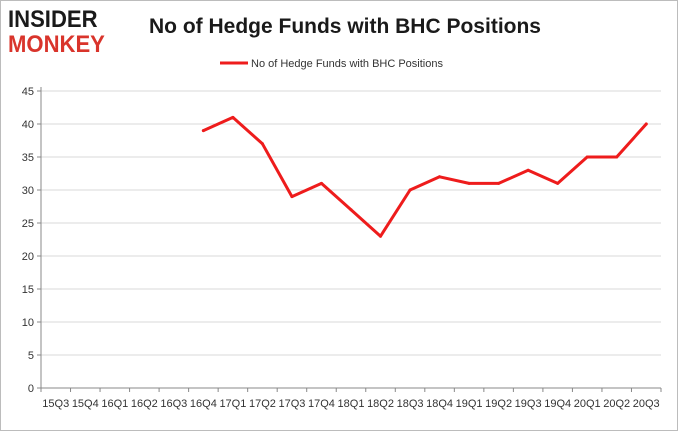  What do you see at coordinates (28, 92) in the screenshot?
I see `y-tick-label: 45` at bounding box center [28, 92].